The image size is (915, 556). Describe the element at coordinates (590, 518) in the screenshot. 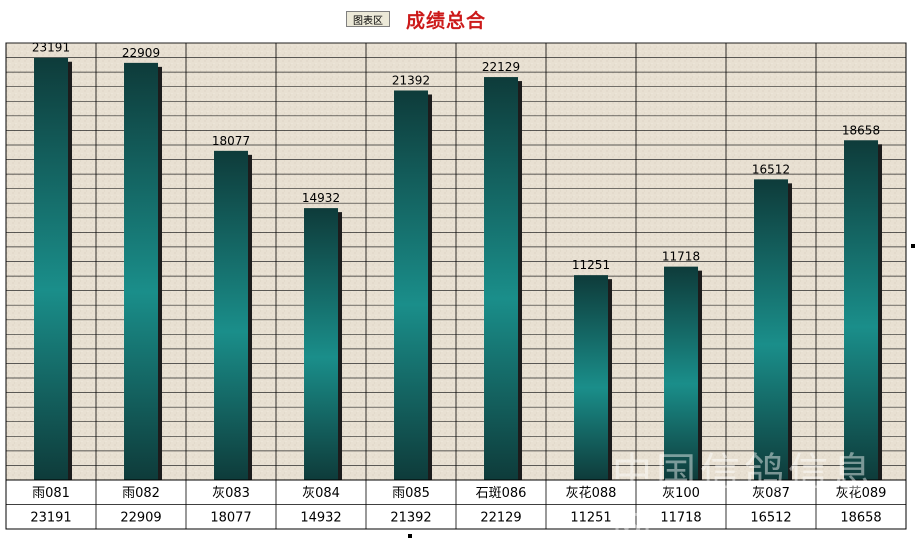

I see `data-table-value: 11251` at that location.